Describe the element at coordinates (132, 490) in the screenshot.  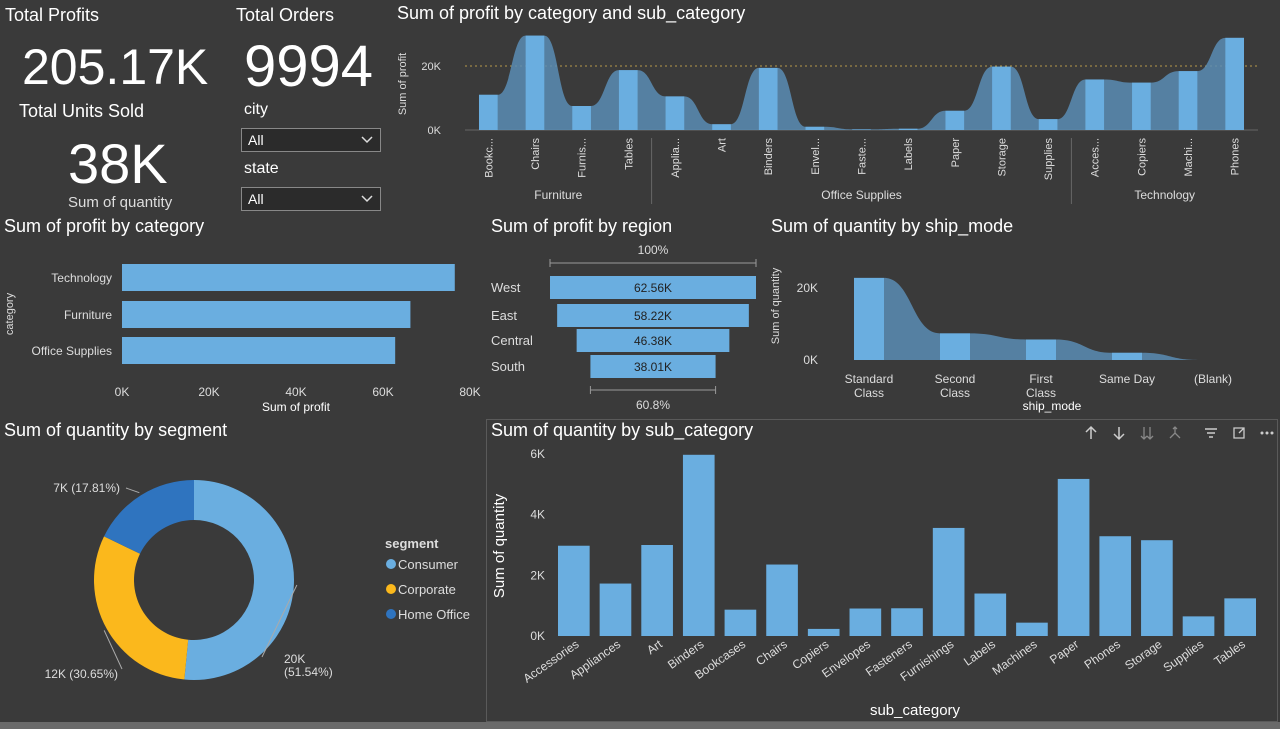
I see `leader-line` at that location.